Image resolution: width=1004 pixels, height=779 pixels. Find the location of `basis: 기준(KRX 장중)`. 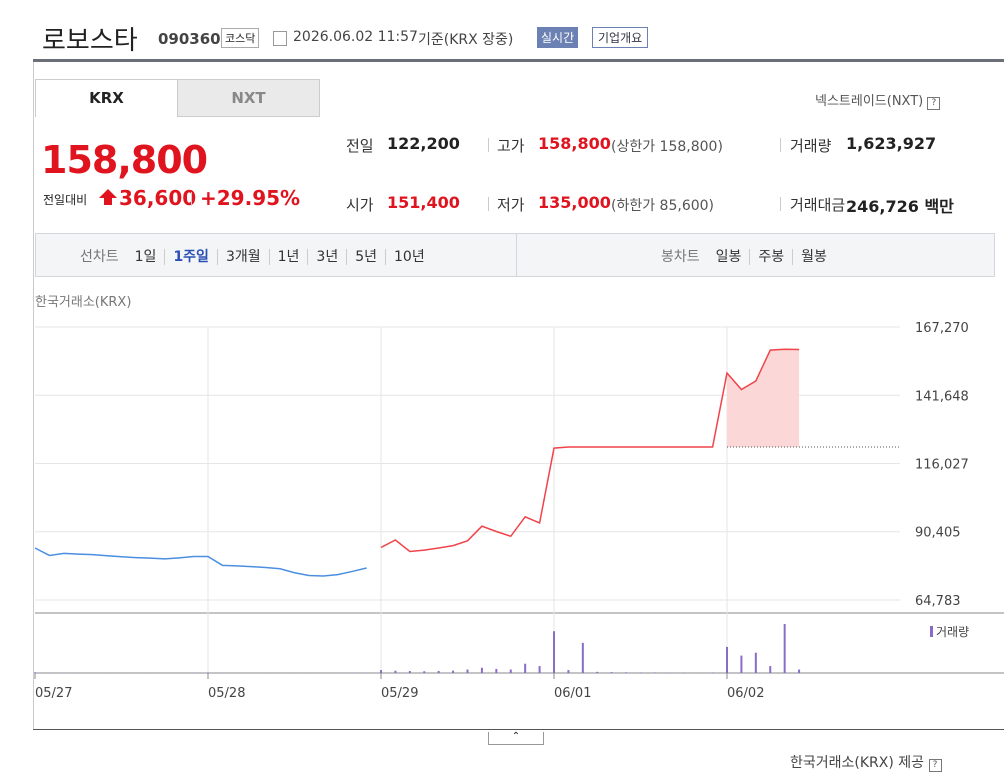

basis: 기준(KRX 장중) is located at coordinates (466, 40).